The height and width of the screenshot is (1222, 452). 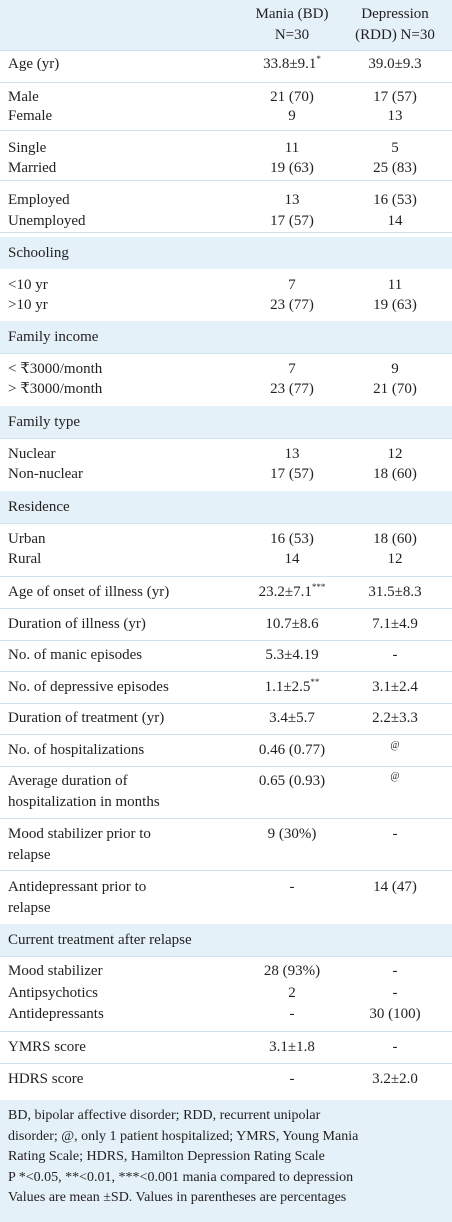 What do you see at coordinates (395, 1014) in the screenshot?
I see `cell: 30 (100)` at bounding box center [395, 1014].